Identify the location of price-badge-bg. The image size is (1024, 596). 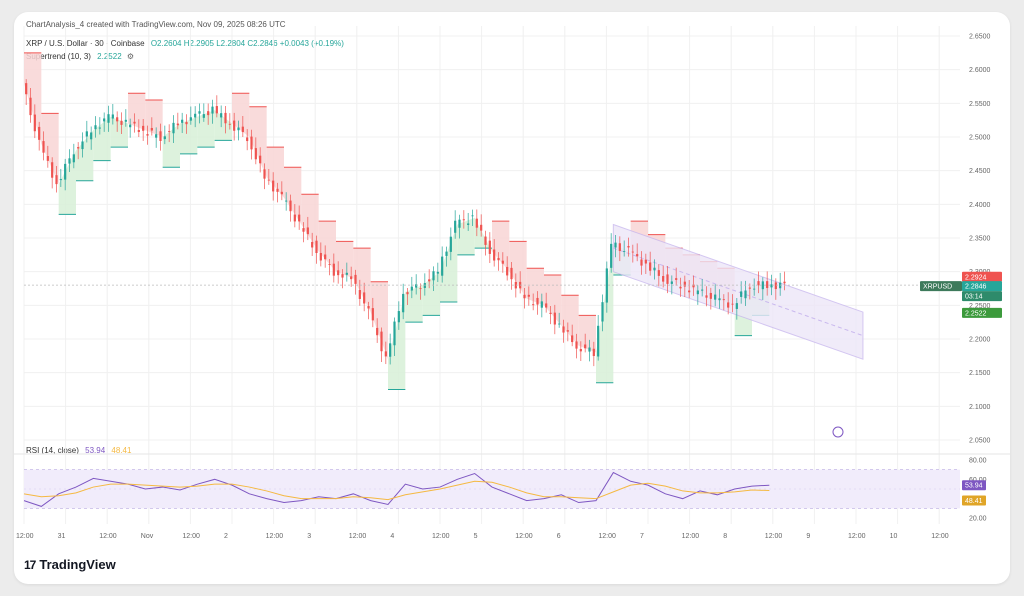
(982, 286).